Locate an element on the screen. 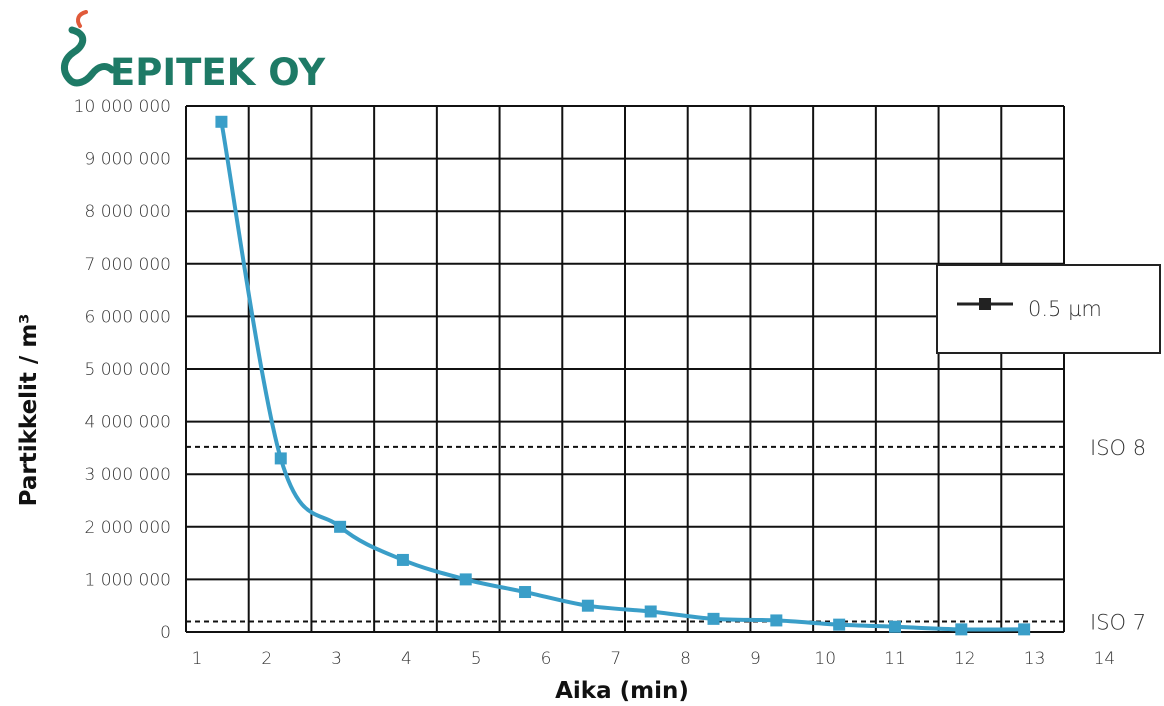 The width and height of the screenshot is (1164, 706). x-tick-label: 8 is located at coordinates (685, 659).